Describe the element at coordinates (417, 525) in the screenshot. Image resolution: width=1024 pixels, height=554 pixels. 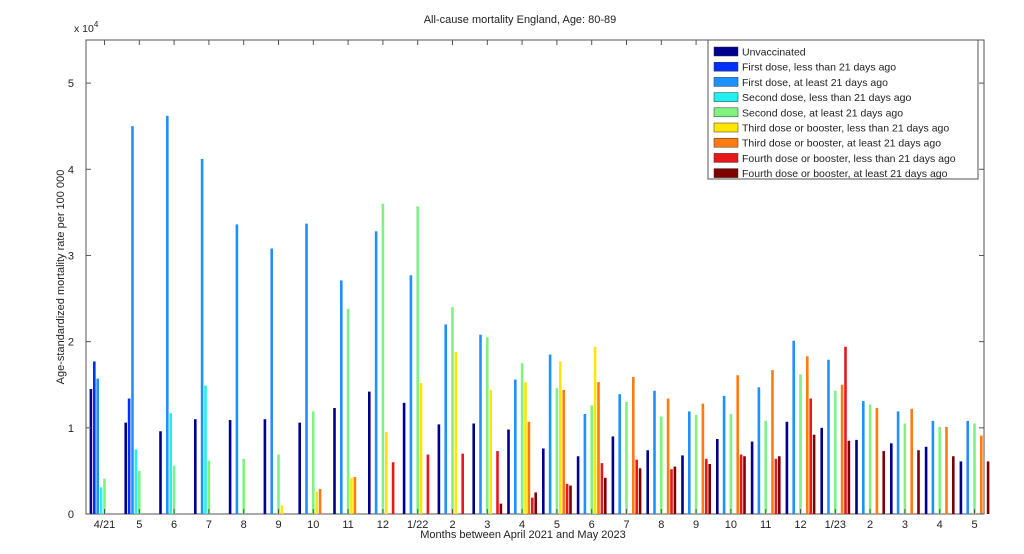
I see `x-tick-label: 1/22` at that location.